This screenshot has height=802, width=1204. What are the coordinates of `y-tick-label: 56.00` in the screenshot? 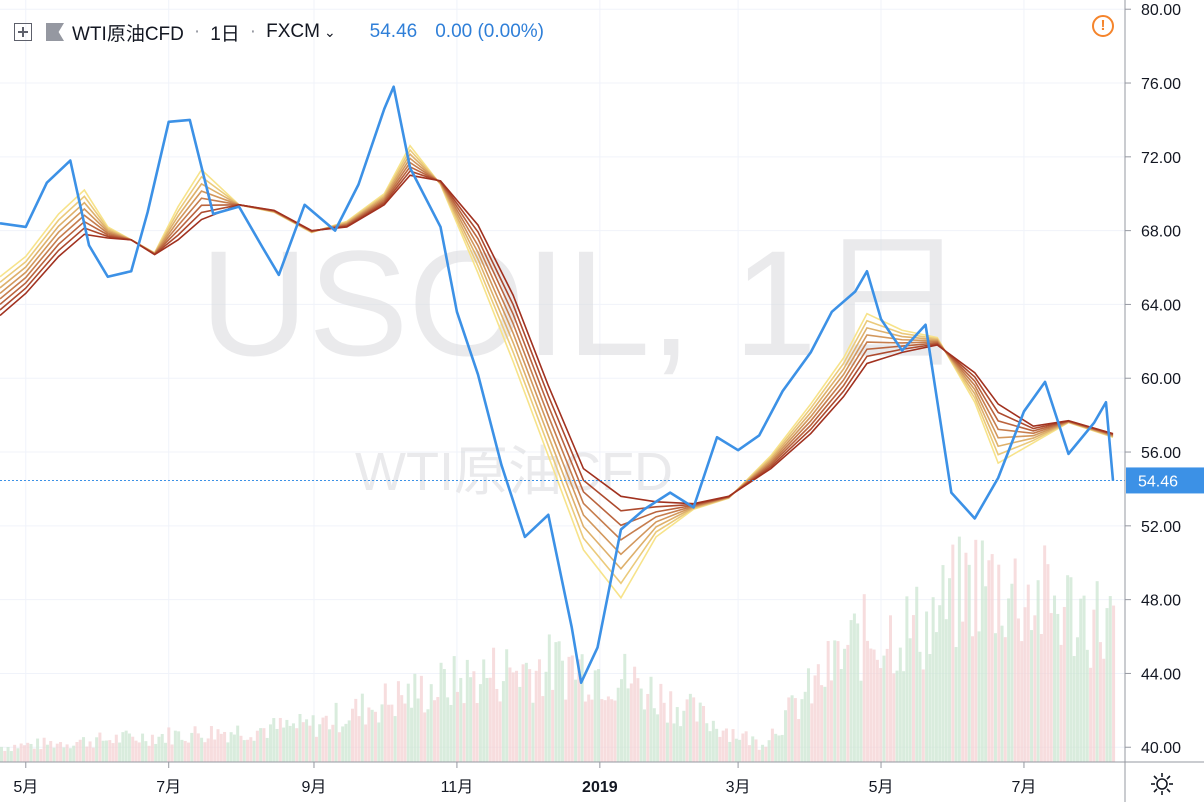 It's located at (1161, 453).